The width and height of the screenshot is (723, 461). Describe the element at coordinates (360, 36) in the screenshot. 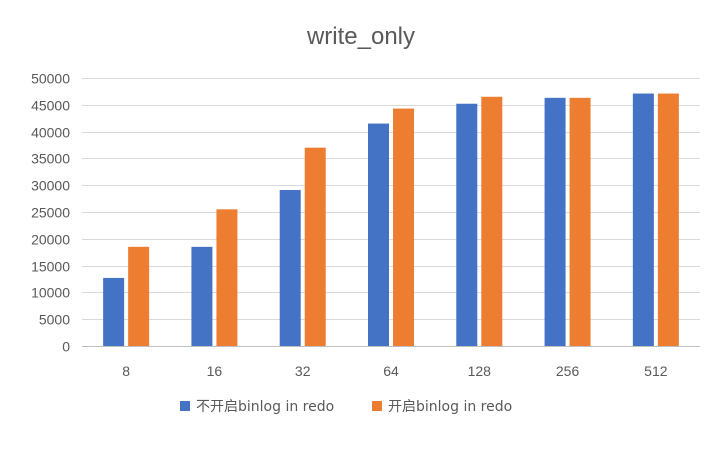

I see `chart-title: write_only` at that location.